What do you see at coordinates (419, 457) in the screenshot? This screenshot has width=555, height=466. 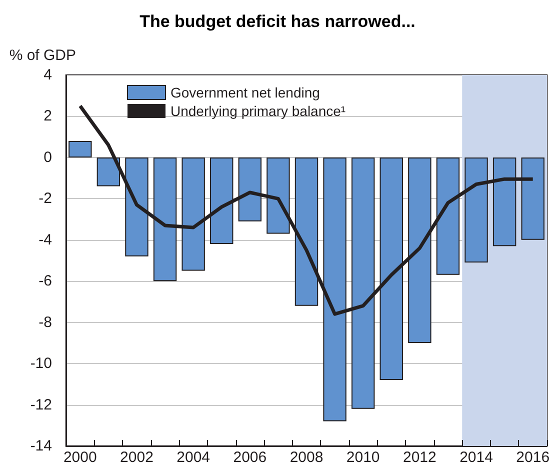 I see `x-tick-label: 2012` at bounding box center [419, 457].